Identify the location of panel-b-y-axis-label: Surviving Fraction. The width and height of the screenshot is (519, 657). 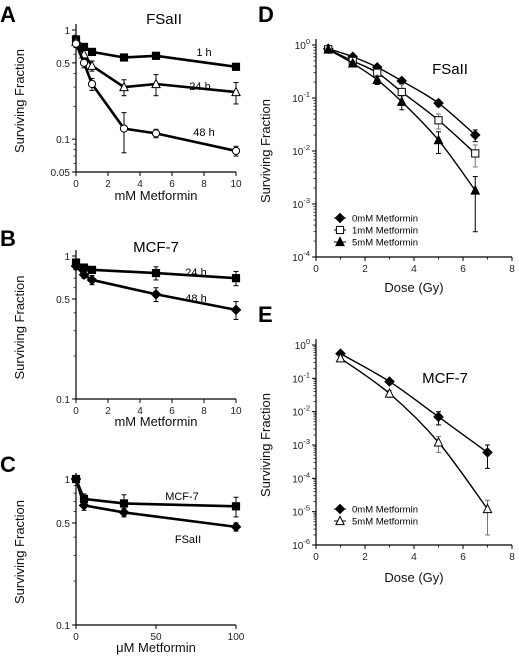
(19, 327).